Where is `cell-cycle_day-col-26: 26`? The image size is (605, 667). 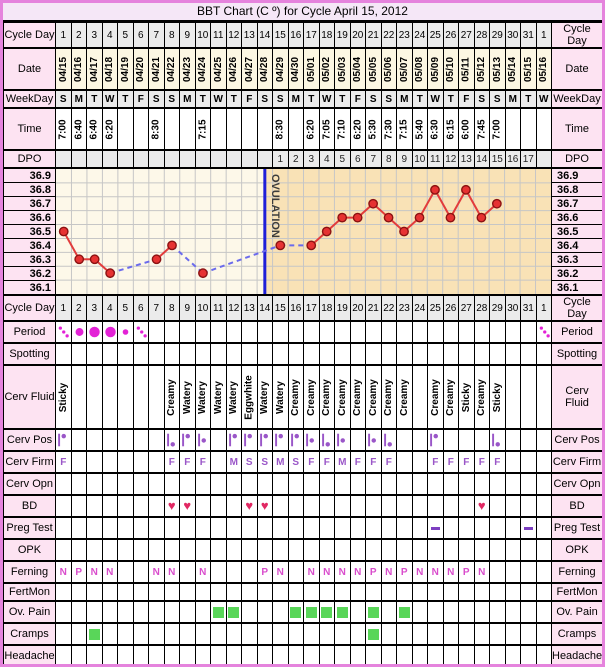
cell-cycle_day-col-26: 26 is located at coordinates (450, 308).